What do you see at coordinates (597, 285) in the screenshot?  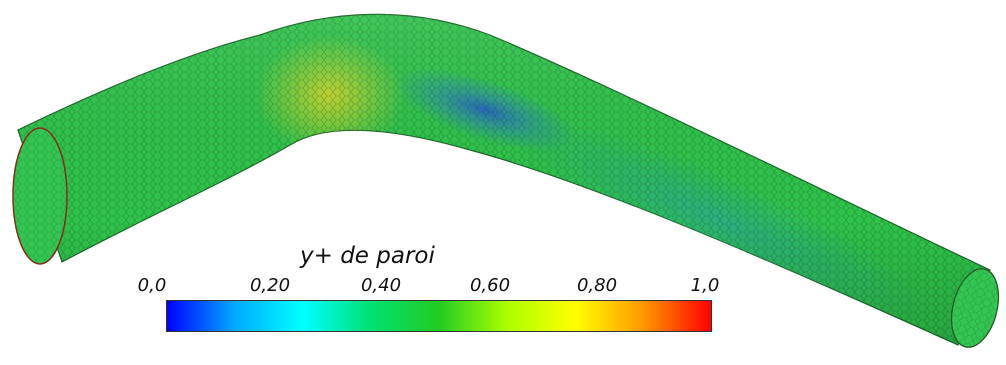 I see `legend-tick-4: 0,80` at bounding box center [597, 285].